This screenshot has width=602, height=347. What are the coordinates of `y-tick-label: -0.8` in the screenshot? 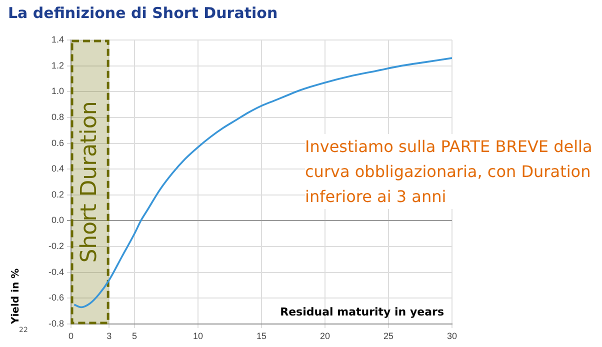 It's located at (56, 323).